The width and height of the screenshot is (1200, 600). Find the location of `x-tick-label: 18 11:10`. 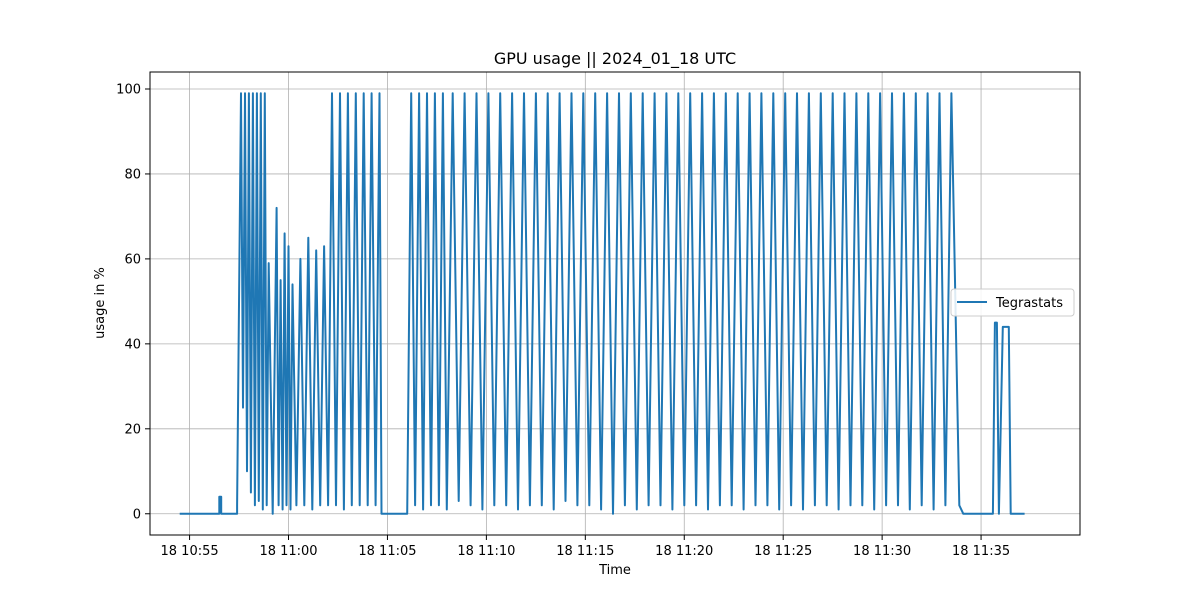

x-tick-label: 18 11:10 is located at coordinates (486, 551).